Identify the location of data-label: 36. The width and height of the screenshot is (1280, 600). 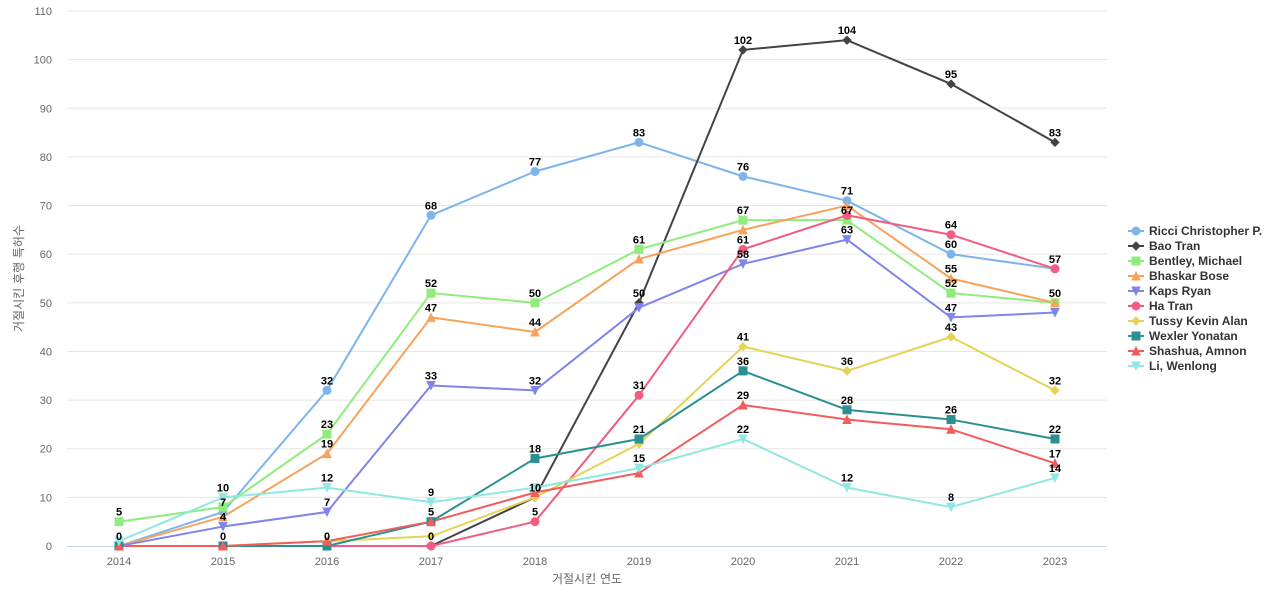
(743, 362).